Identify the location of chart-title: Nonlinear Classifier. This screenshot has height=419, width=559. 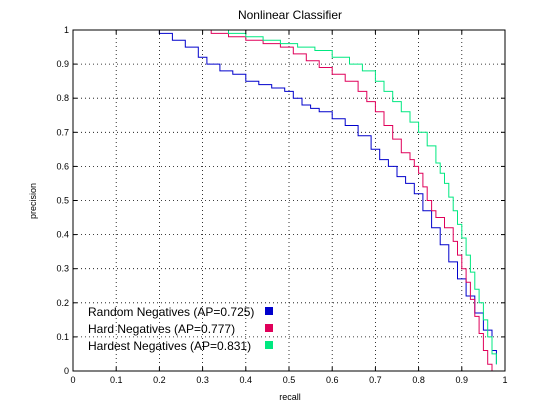
(290, 15).